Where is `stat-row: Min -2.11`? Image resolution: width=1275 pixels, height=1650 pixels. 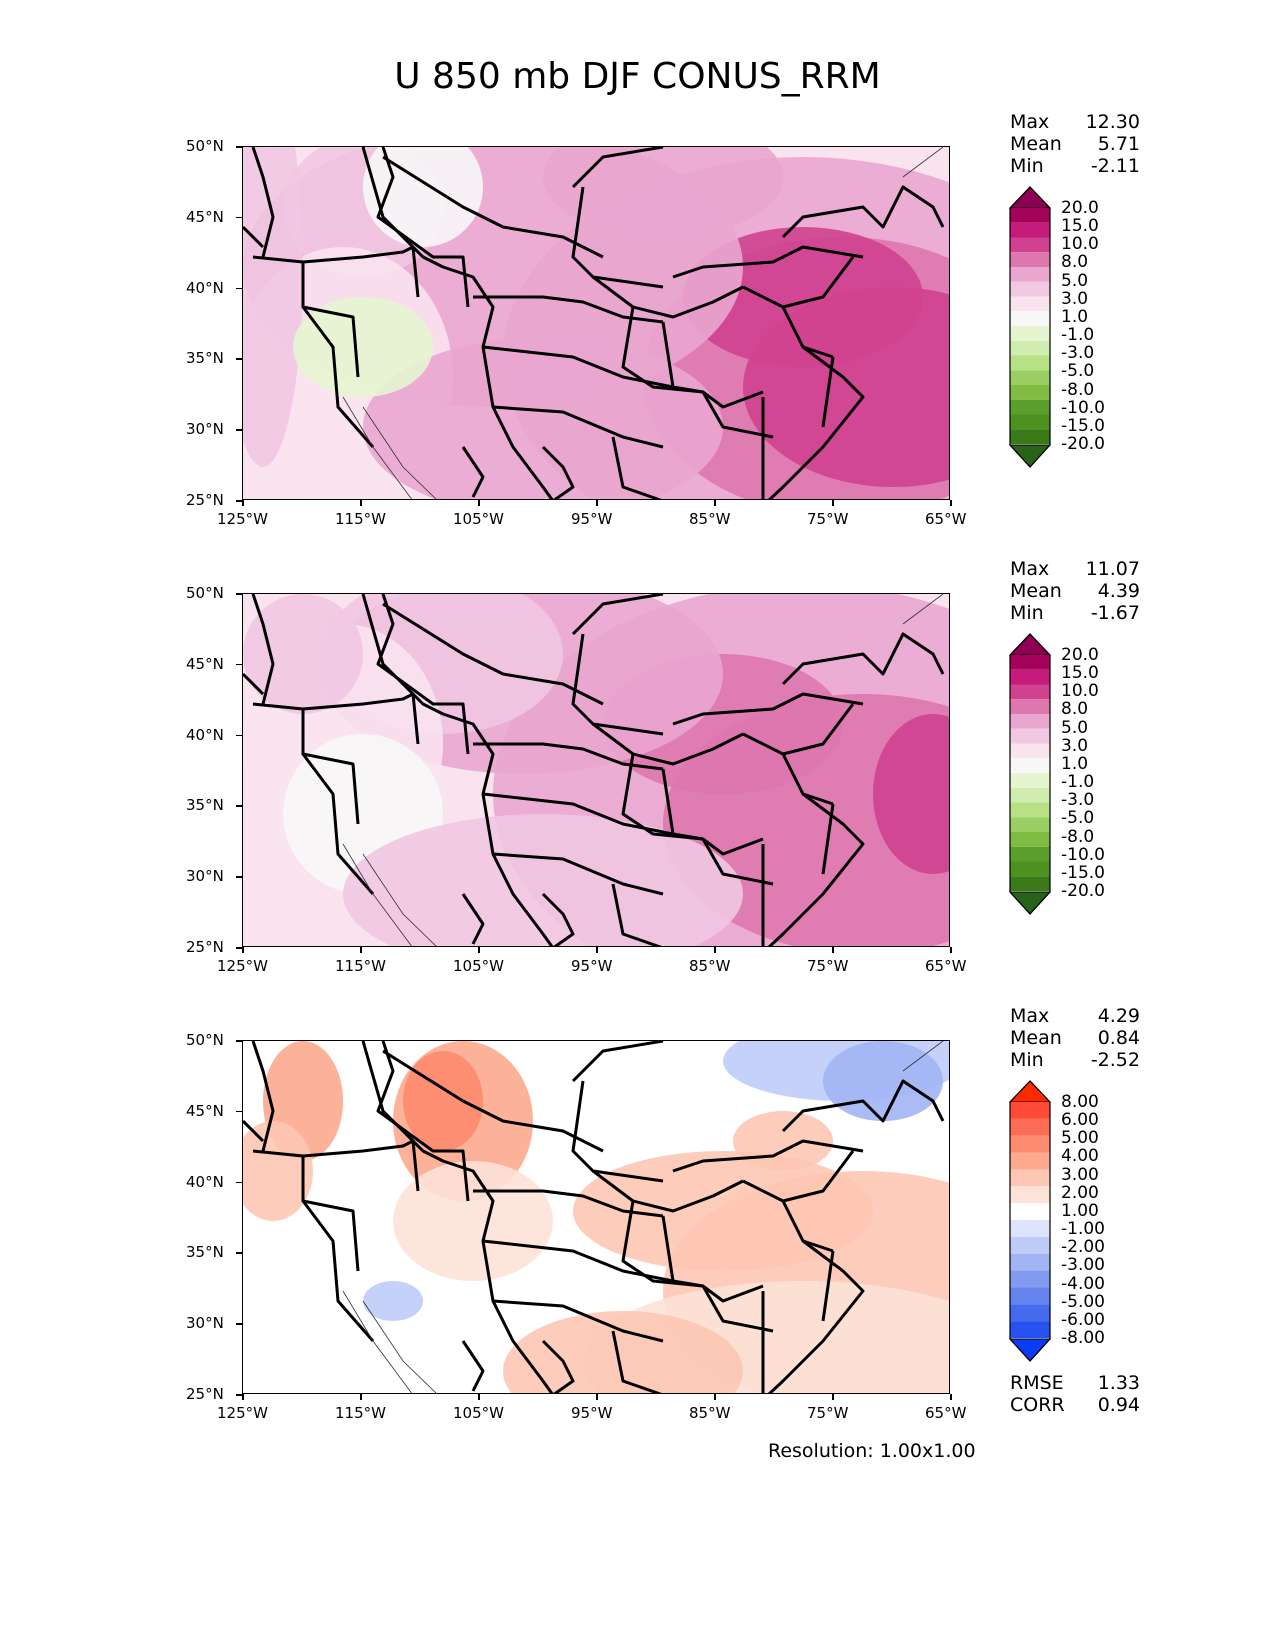
stat-row: Min -2.11 is located at coordinates (1075, 166).